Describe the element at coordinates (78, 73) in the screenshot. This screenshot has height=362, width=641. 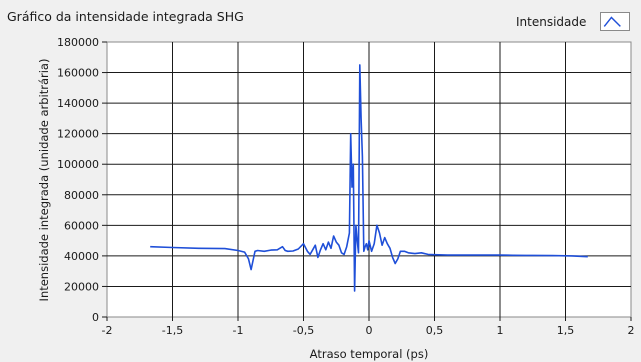
I see `y-tick-label: 160000` at that location.